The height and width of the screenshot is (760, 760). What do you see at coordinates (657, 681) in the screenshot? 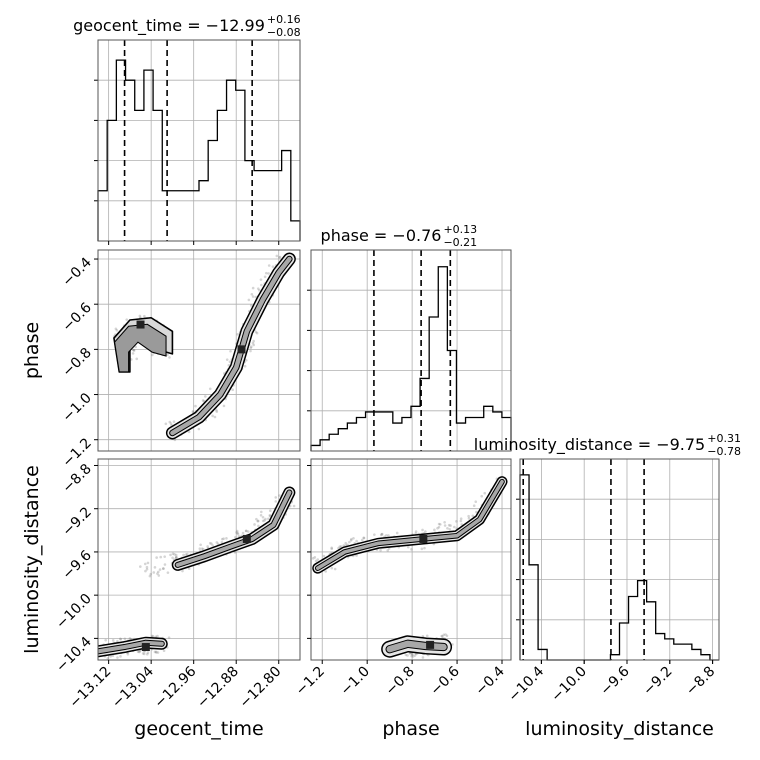
I see `x-tick-label-luminosity_distance: −9.2` at bounding box center [657, 681].